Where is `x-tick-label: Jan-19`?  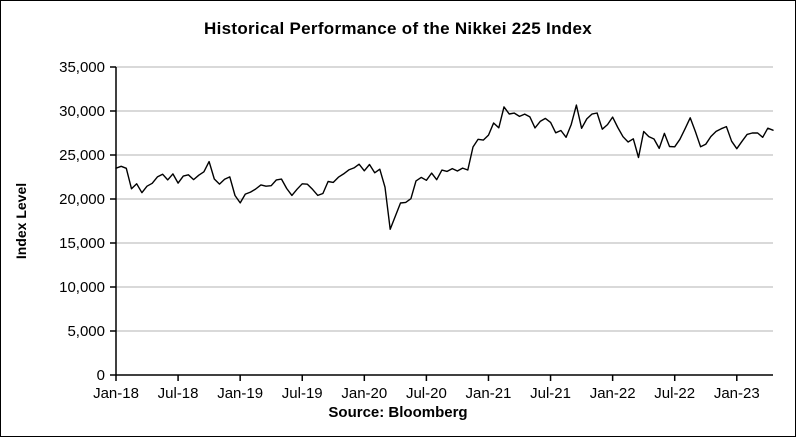 x-tick-label: Jan-19 is located at coordinates (240, 393).